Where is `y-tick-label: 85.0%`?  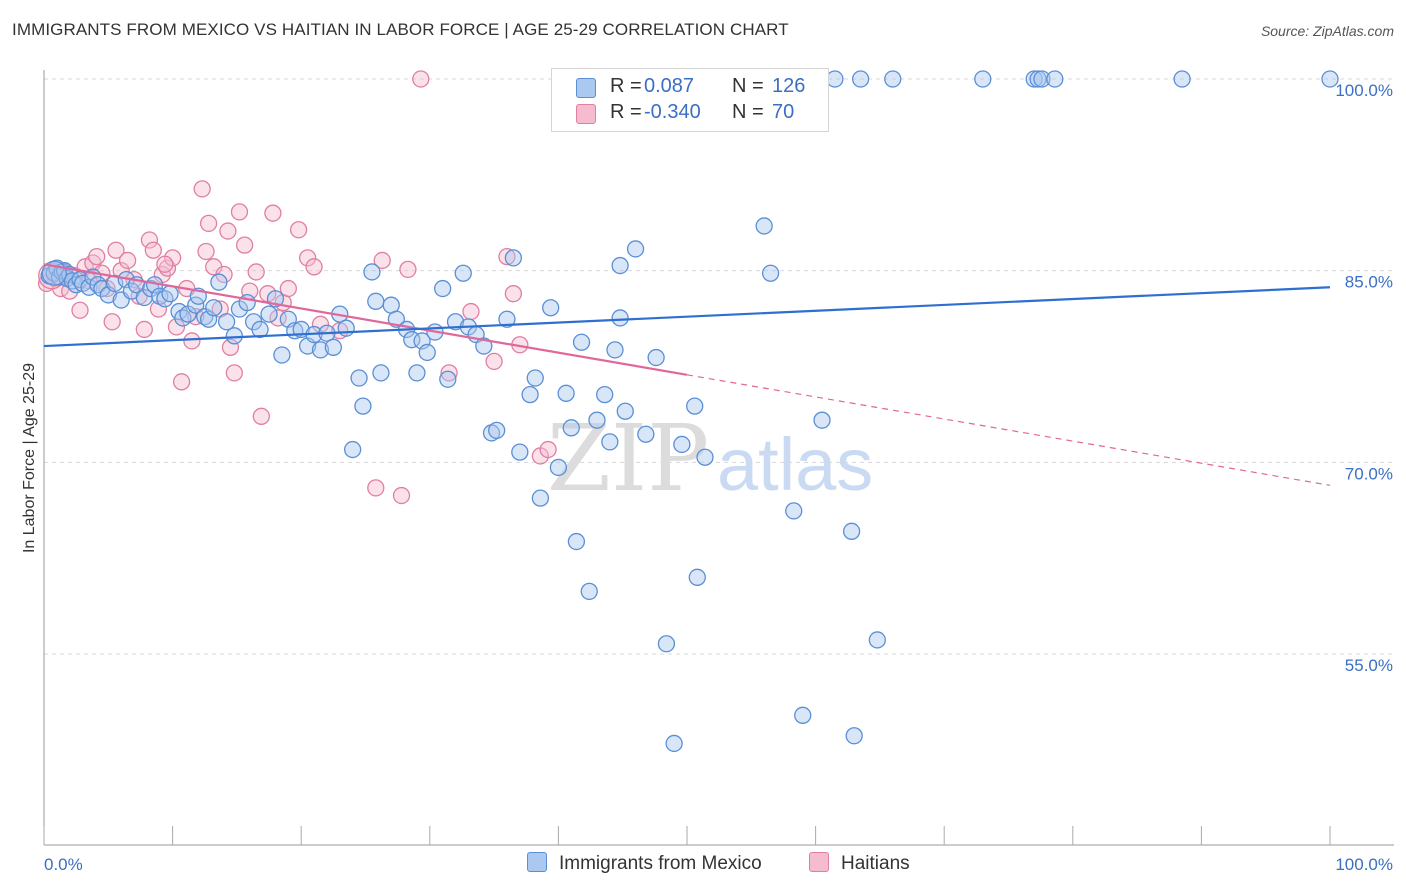
y-tick-label: 85.0% is located at coordinates (1369, 282).